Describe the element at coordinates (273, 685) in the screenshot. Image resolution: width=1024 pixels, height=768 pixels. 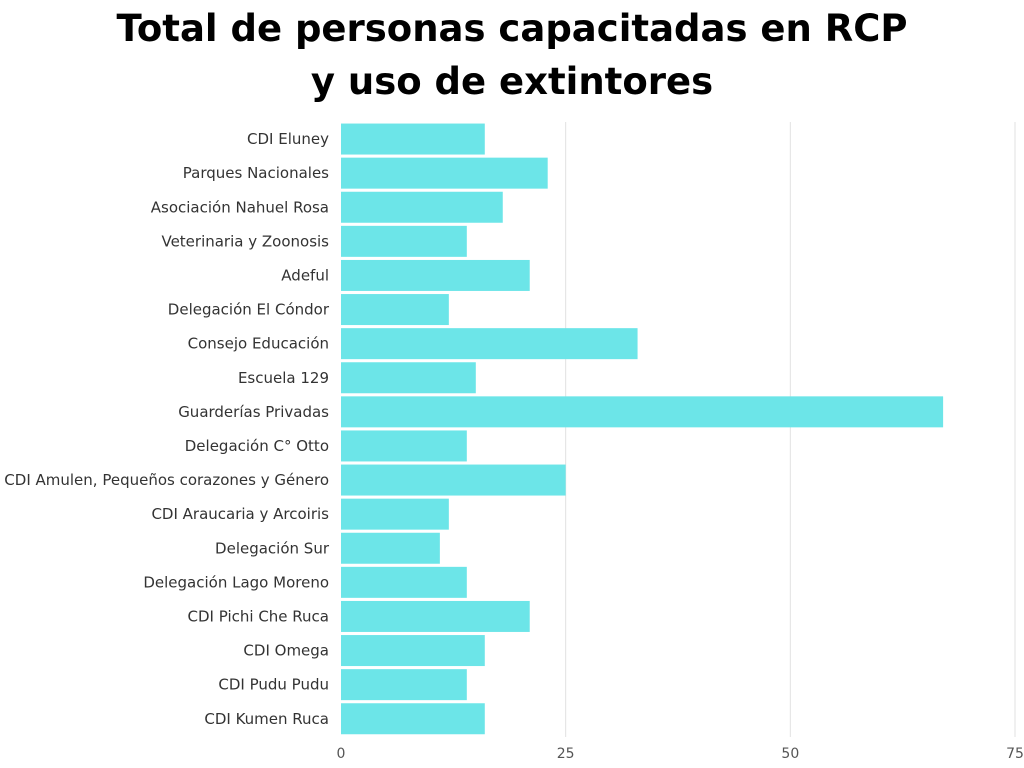
I see `category-label-17: CDI Pudu Pudu` at that location.